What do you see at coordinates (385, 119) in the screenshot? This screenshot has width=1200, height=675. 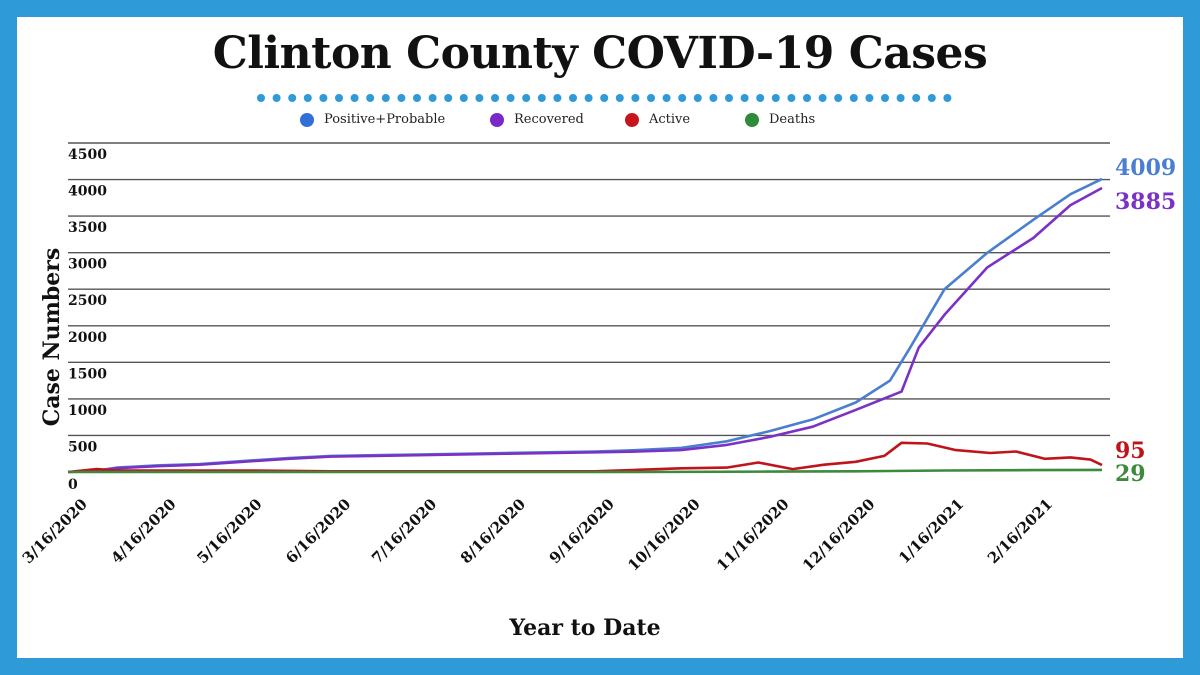 I see `legend-label-positive: Positive+Probable` at bounding box center [385, 119].